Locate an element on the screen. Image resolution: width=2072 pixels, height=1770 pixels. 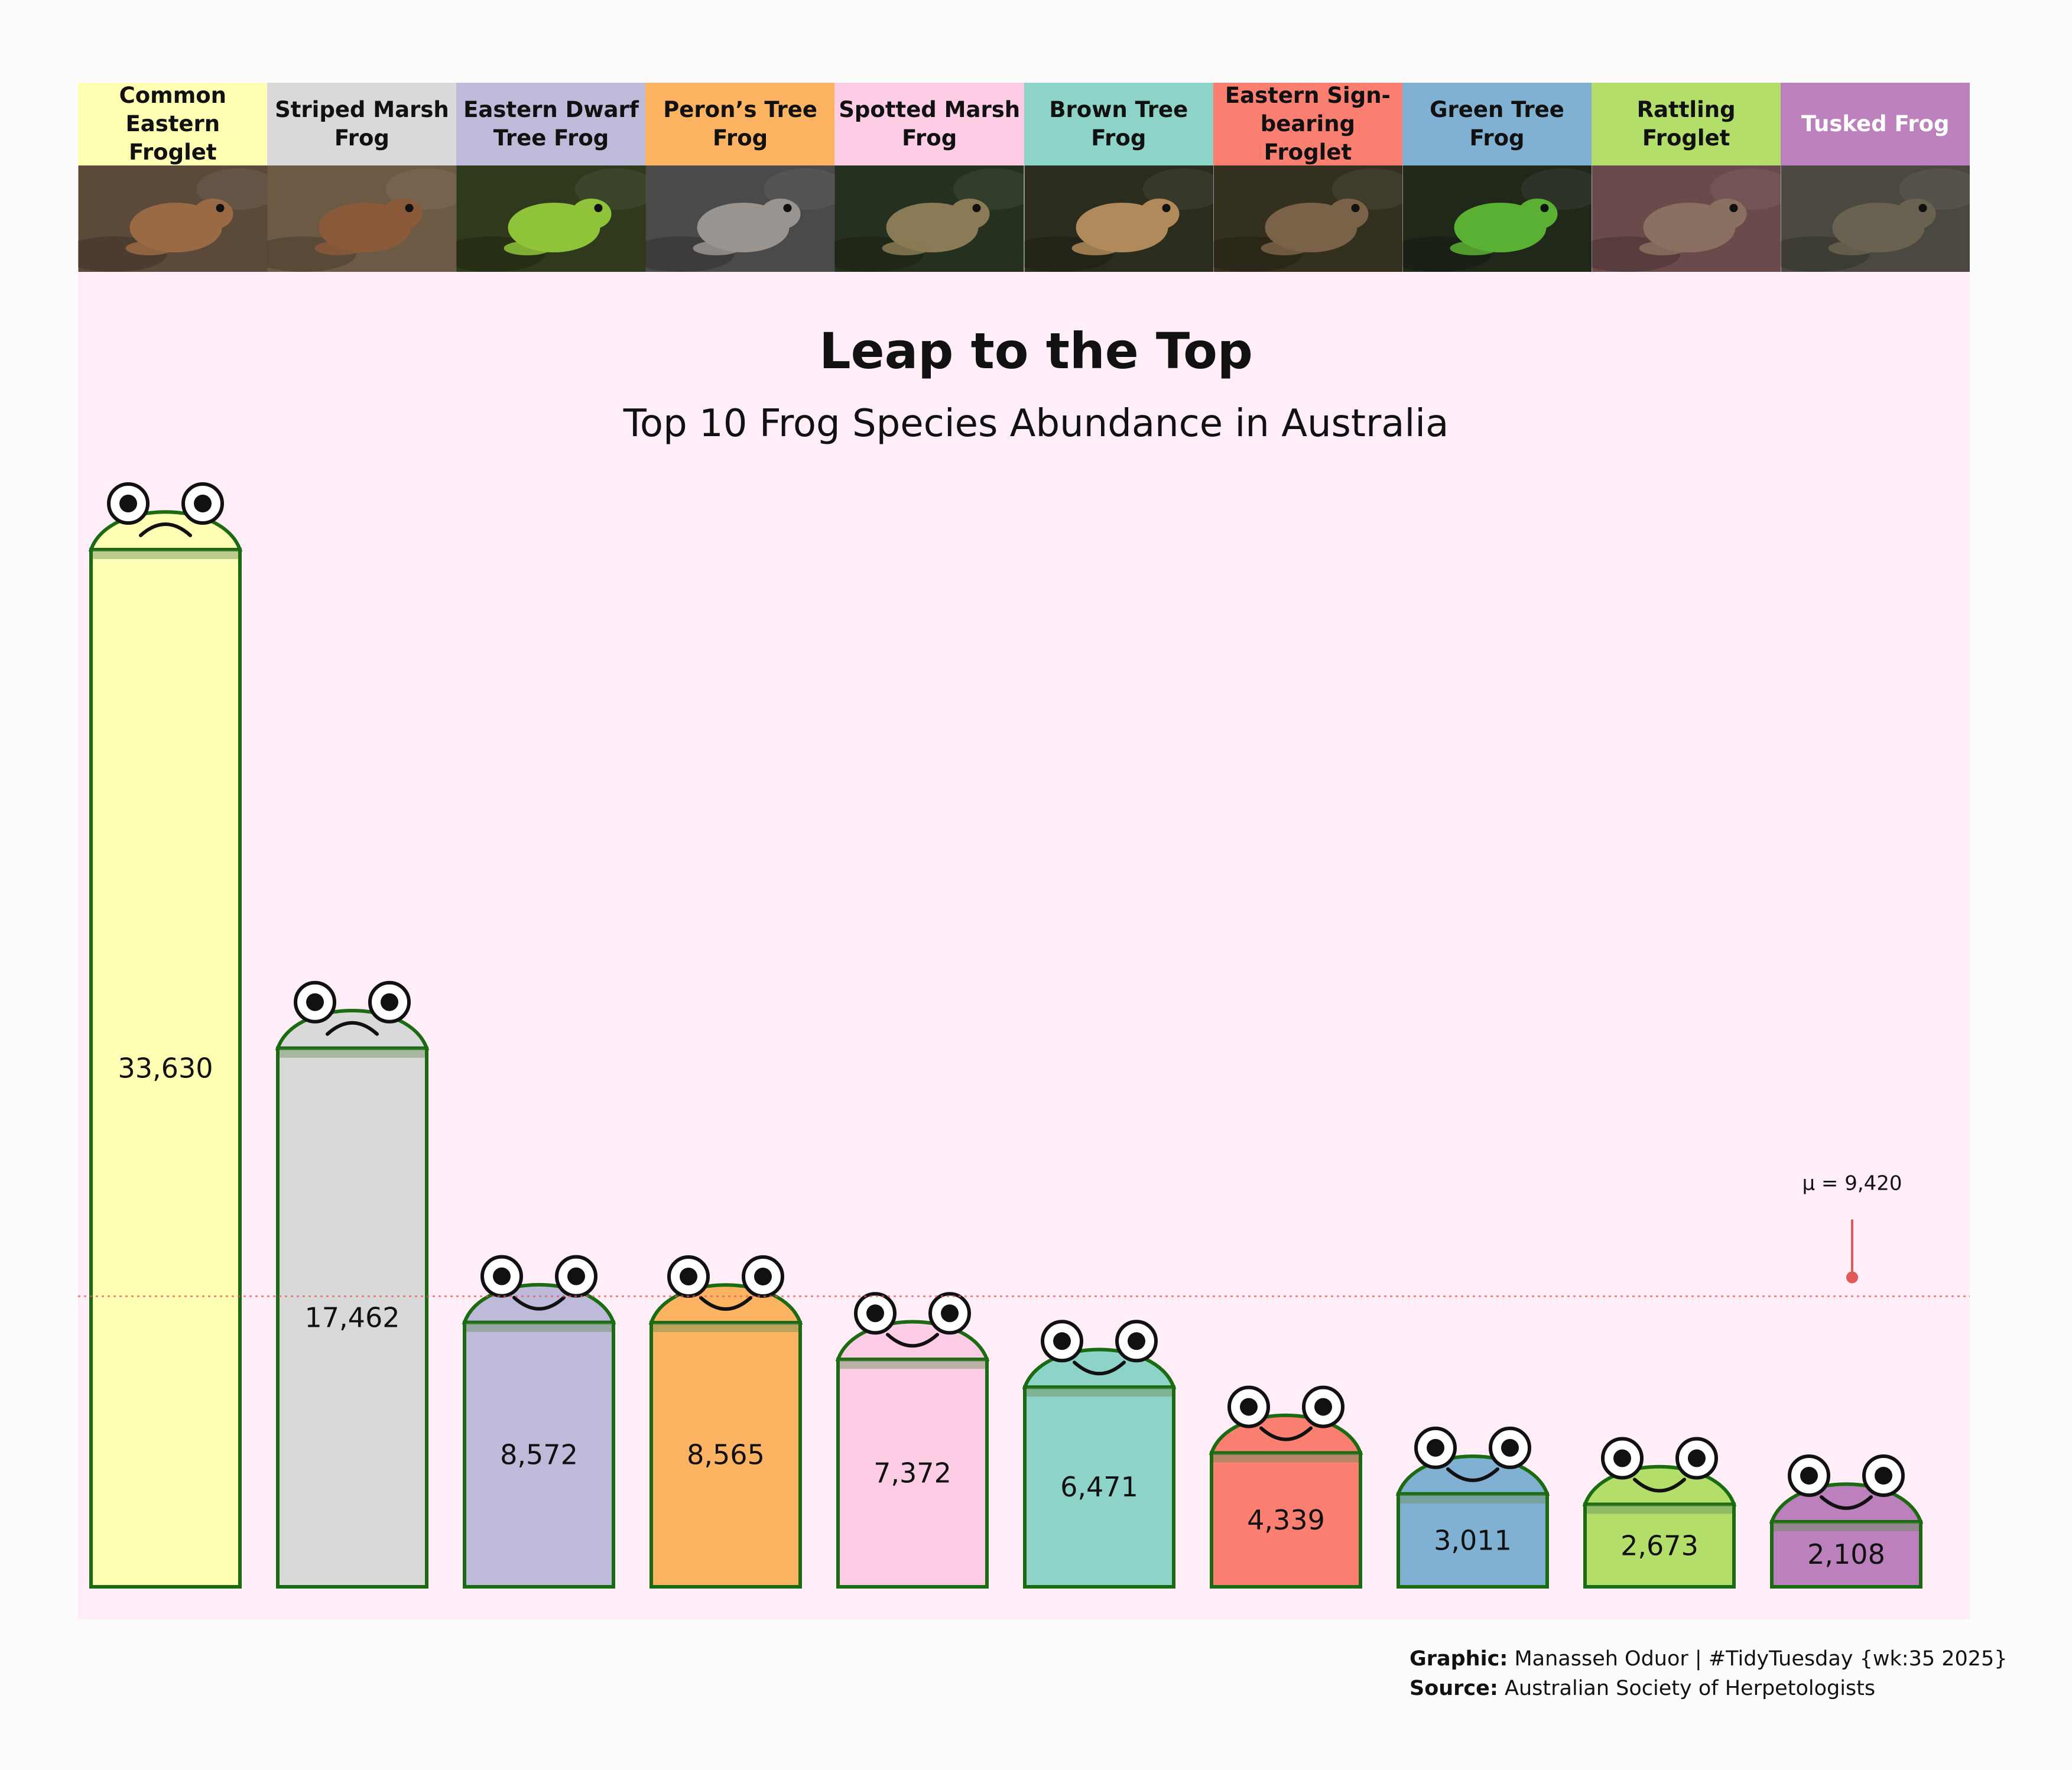
species-header-cell: Brown Tree Frog is located at coordinates (1119, 177).